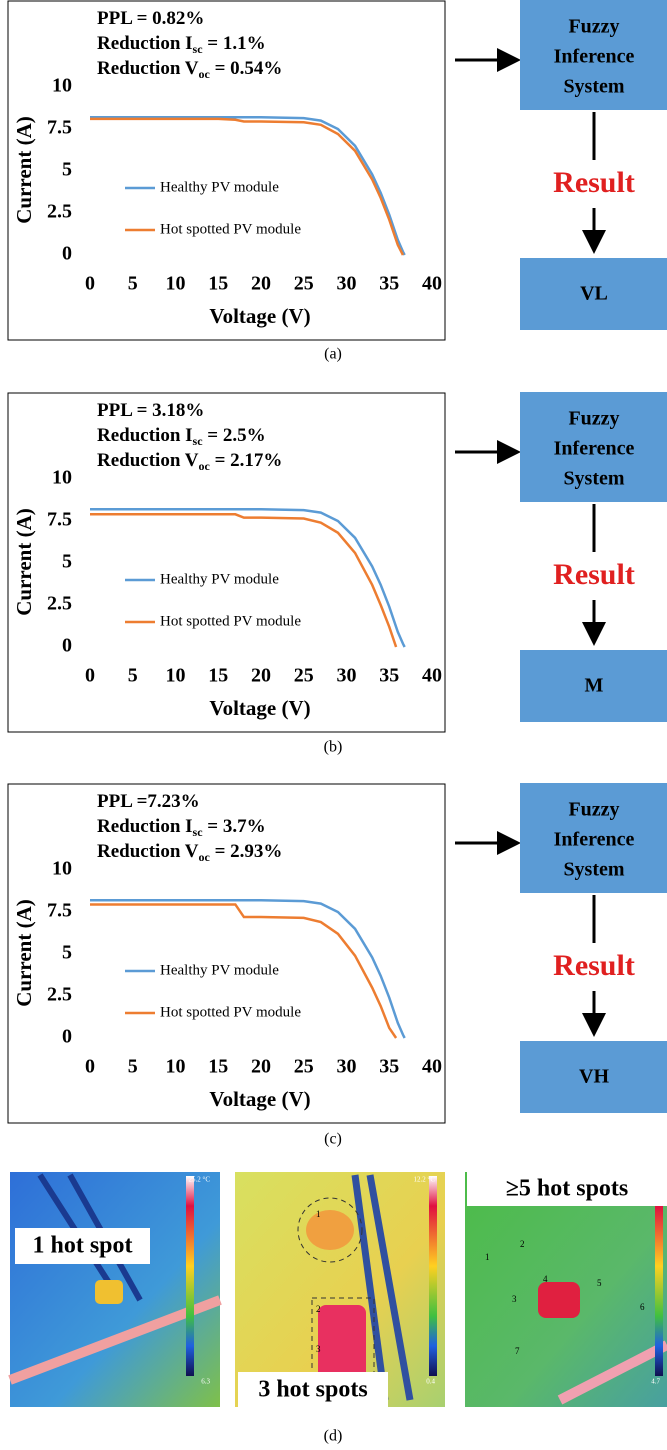 The height and width of the screenshot is (1450, 667). What do you see at coordinates (333, 354) in the screenshot?
I see `caption: (a)` at bounding box center [333, 354].